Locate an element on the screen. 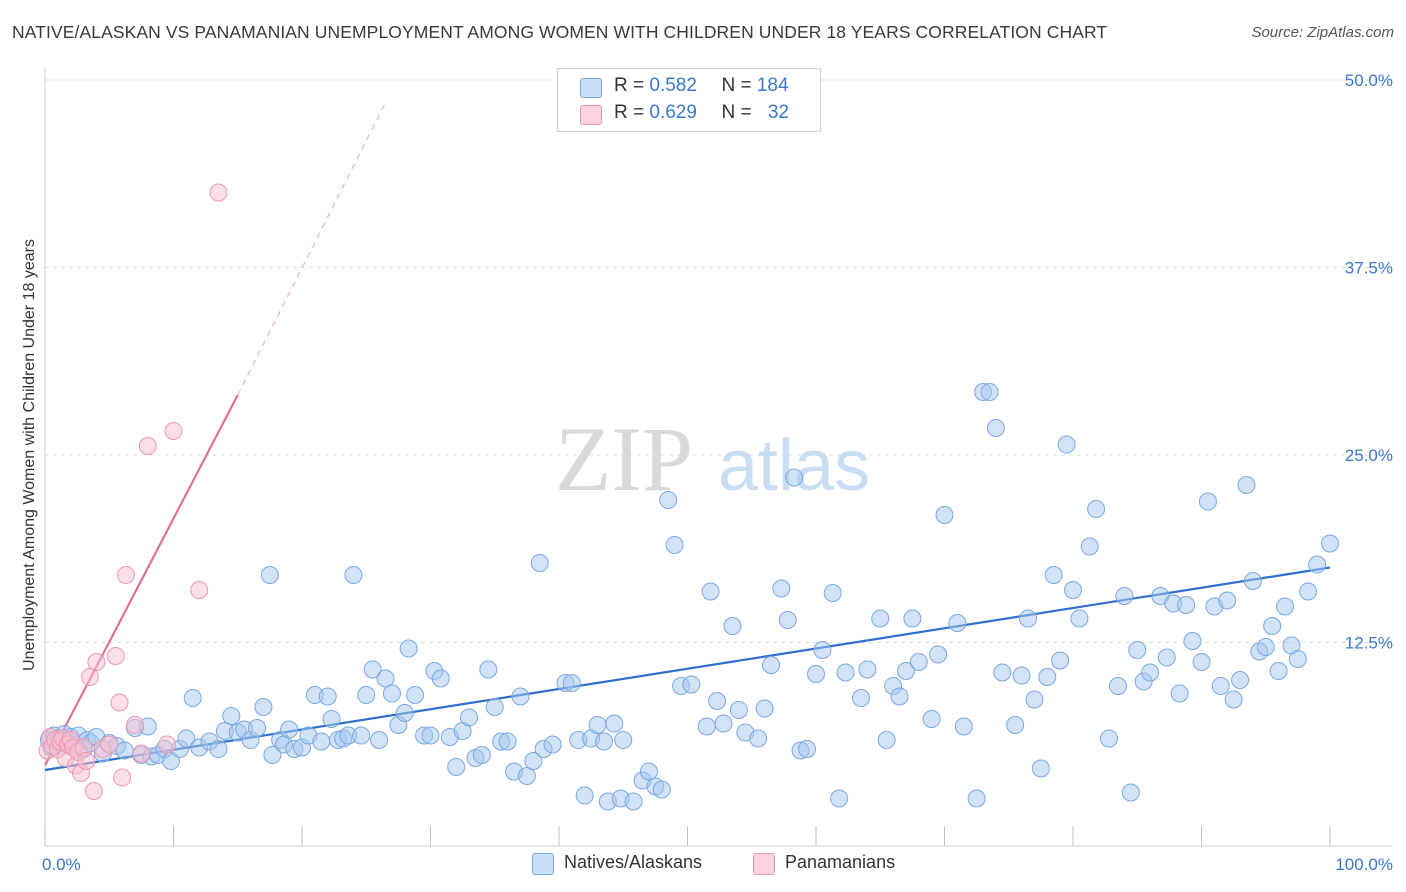 Image resolution: width=1406 pixels, height=892 pixels. bottom-legend-label-panamanians: Panamanians is located at coordinates (840, 862).